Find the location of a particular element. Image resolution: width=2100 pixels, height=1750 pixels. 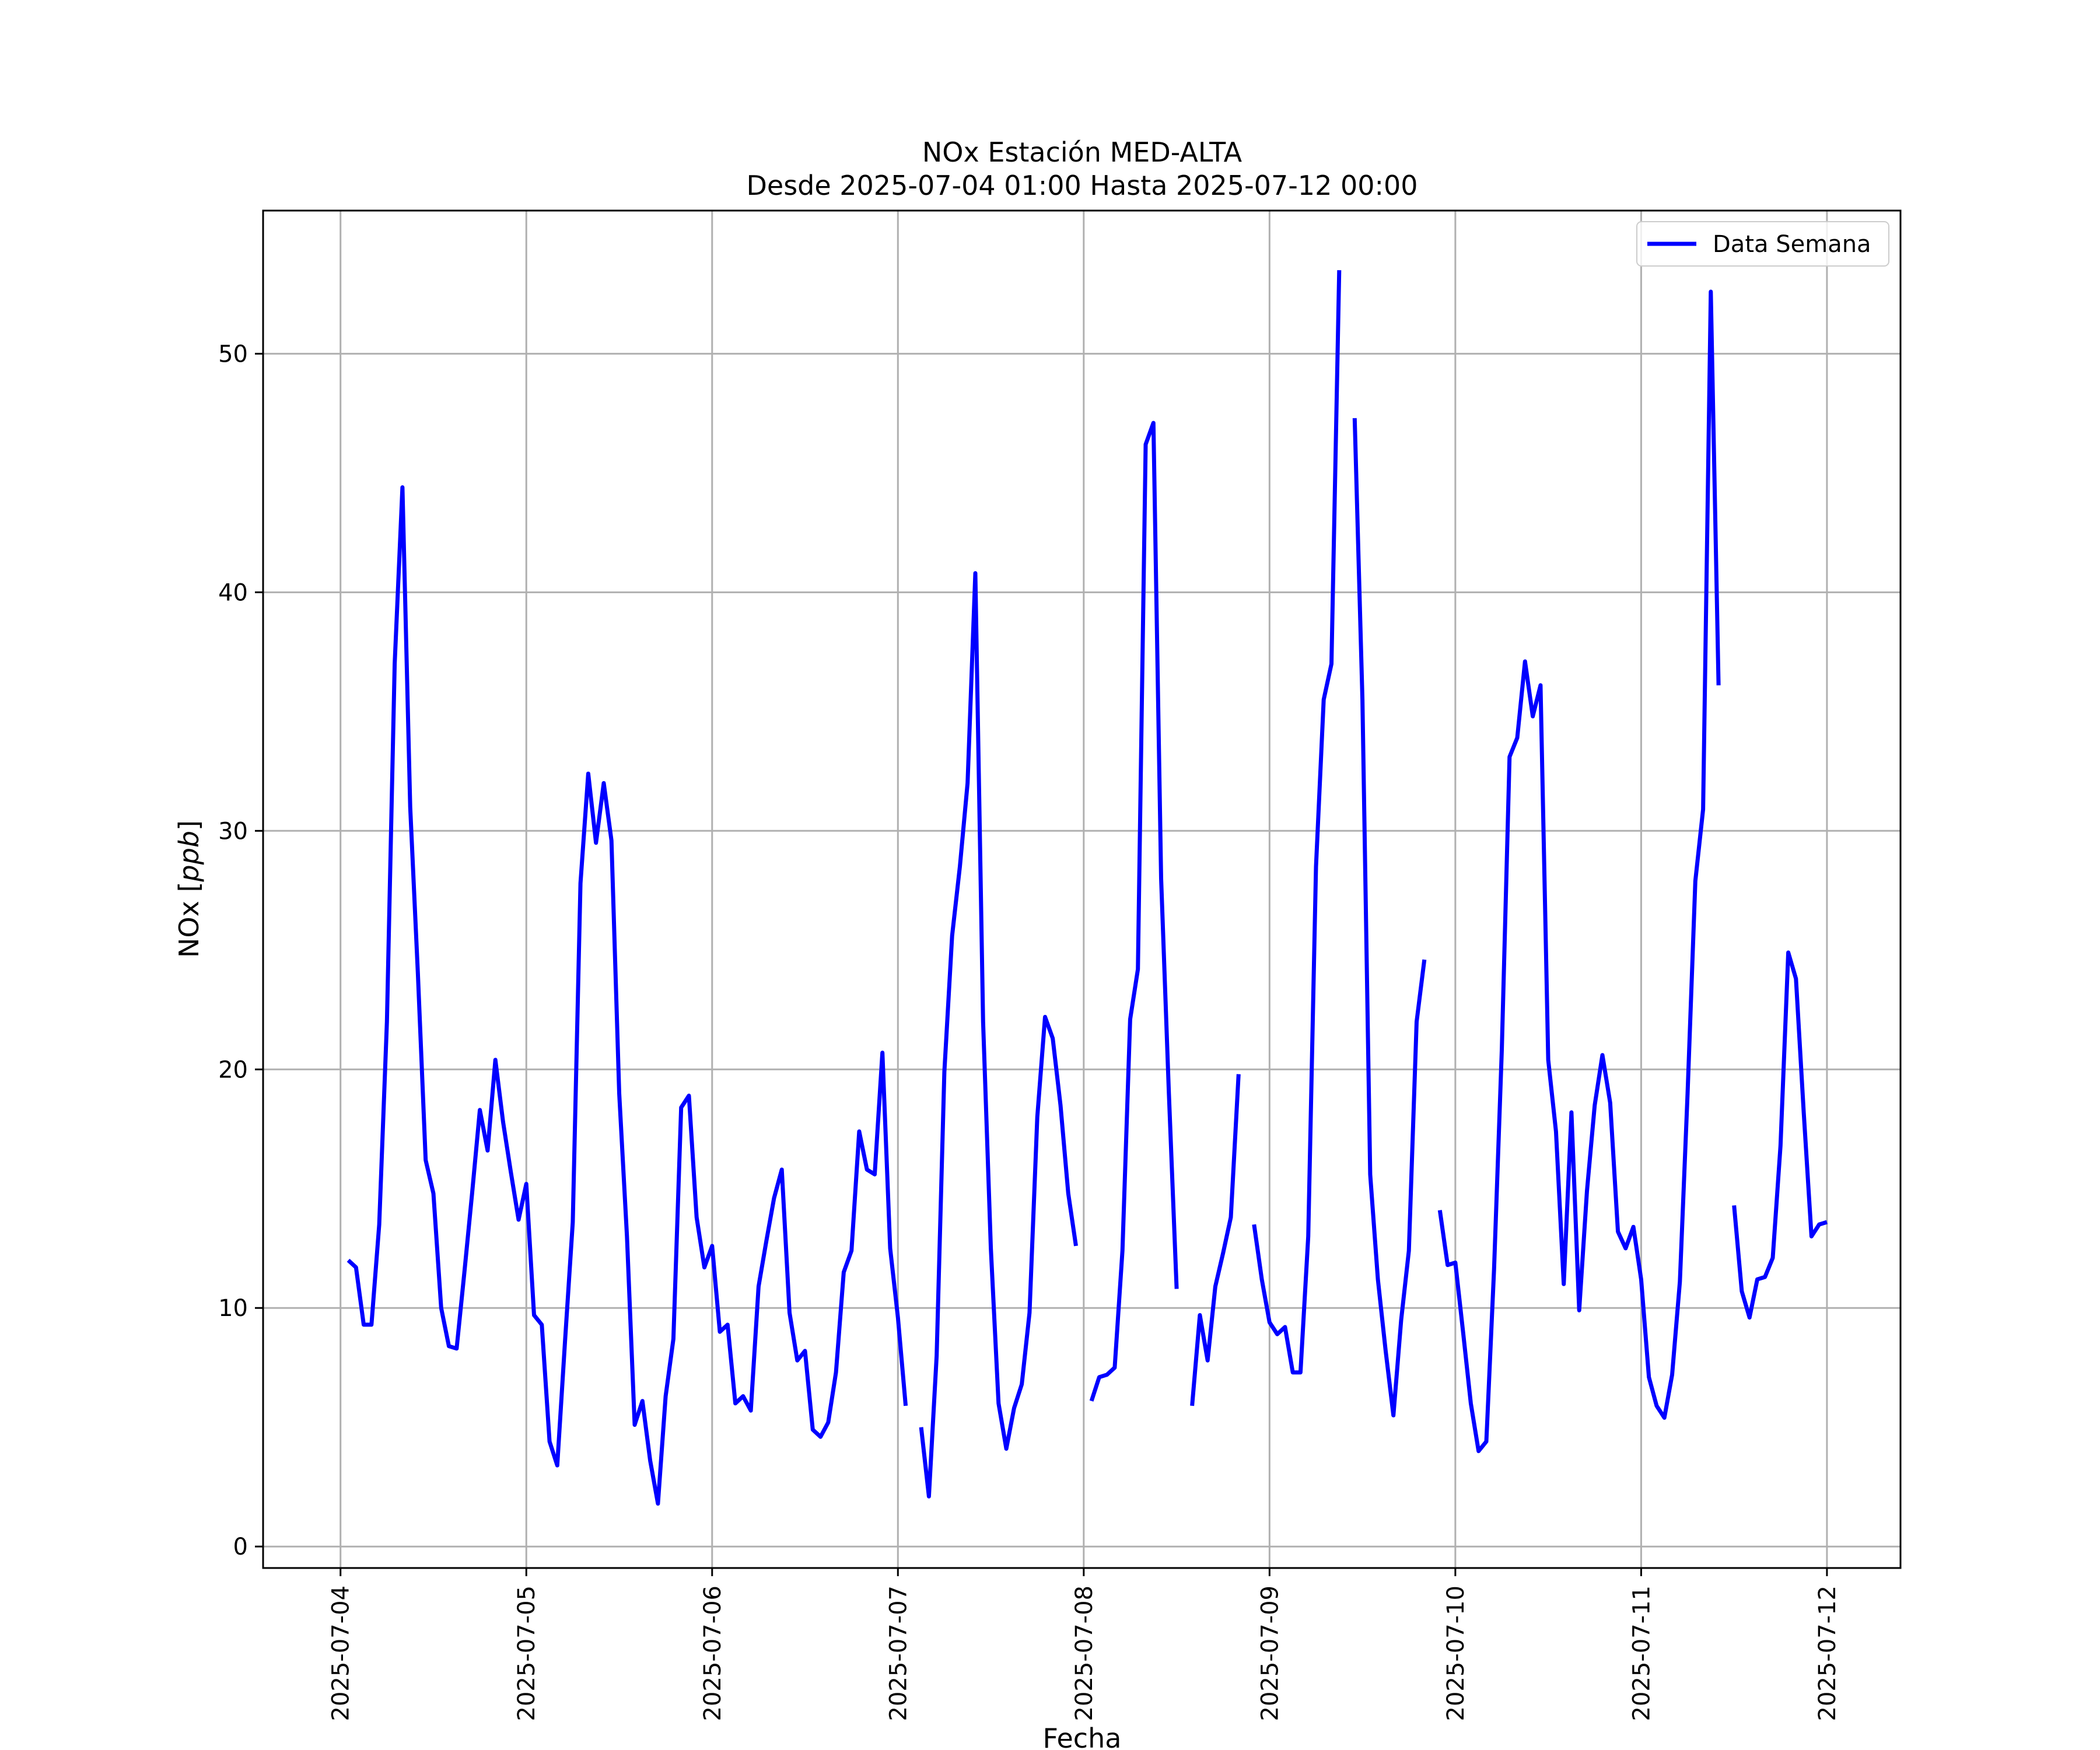

legend-box is located at coordinates (1762, 244).